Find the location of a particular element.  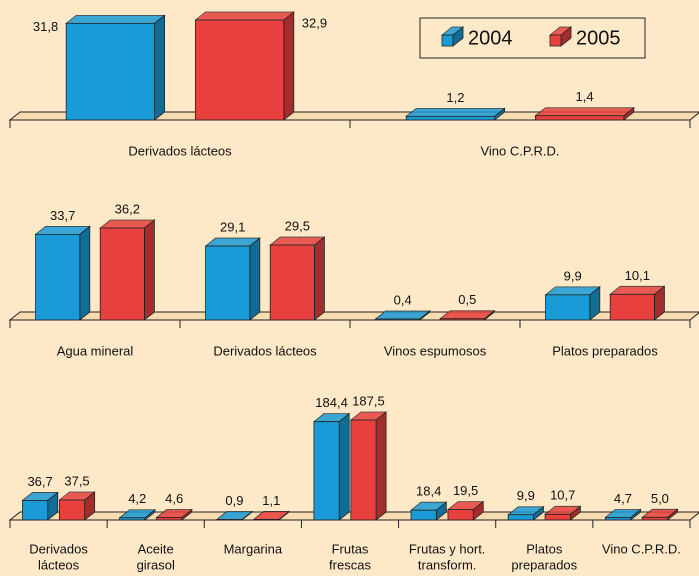

x-tick-label: girasol is located at coordinates (156, 564).